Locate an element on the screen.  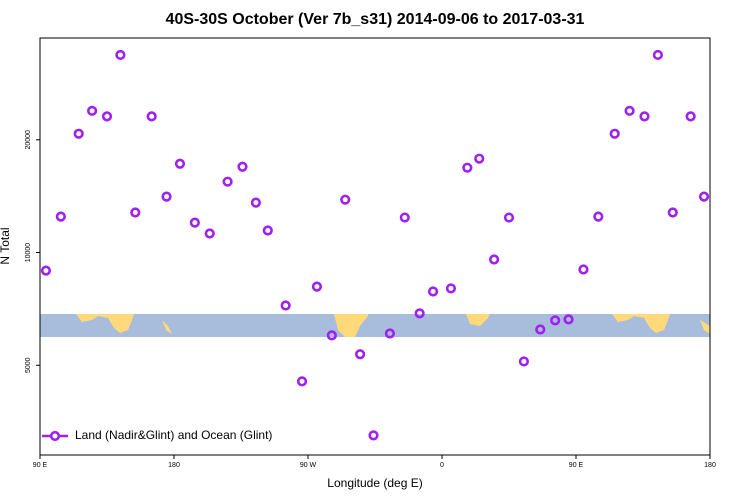
y-axis-label: N Total is located at coordinates (6, 245).